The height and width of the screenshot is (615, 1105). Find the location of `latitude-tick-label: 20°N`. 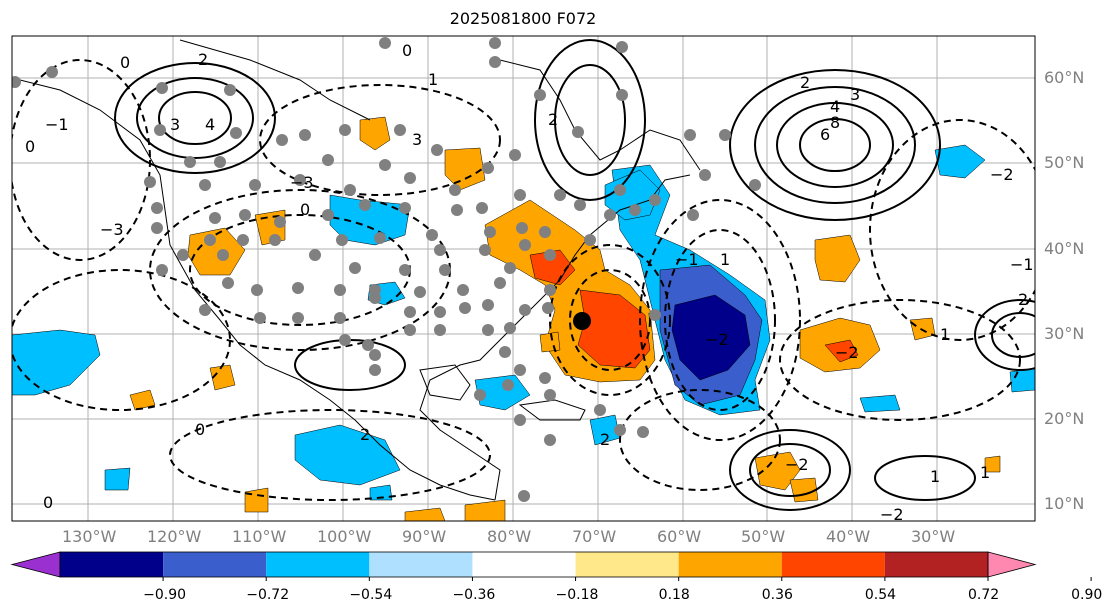

latitude-tick-label: 20°N is located at coordinates (1064, 418).